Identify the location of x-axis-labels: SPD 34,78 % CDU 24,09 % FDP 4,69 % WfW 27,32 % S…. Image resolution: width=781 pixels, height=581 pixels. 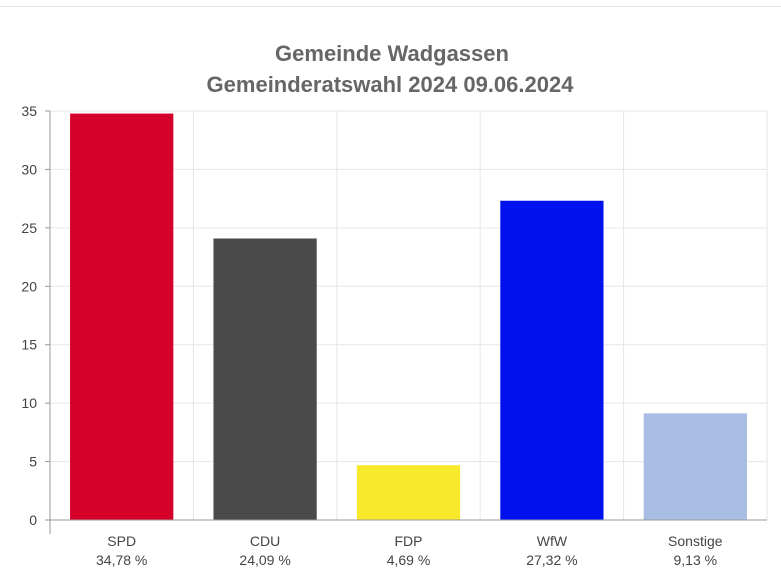
(409, 550).